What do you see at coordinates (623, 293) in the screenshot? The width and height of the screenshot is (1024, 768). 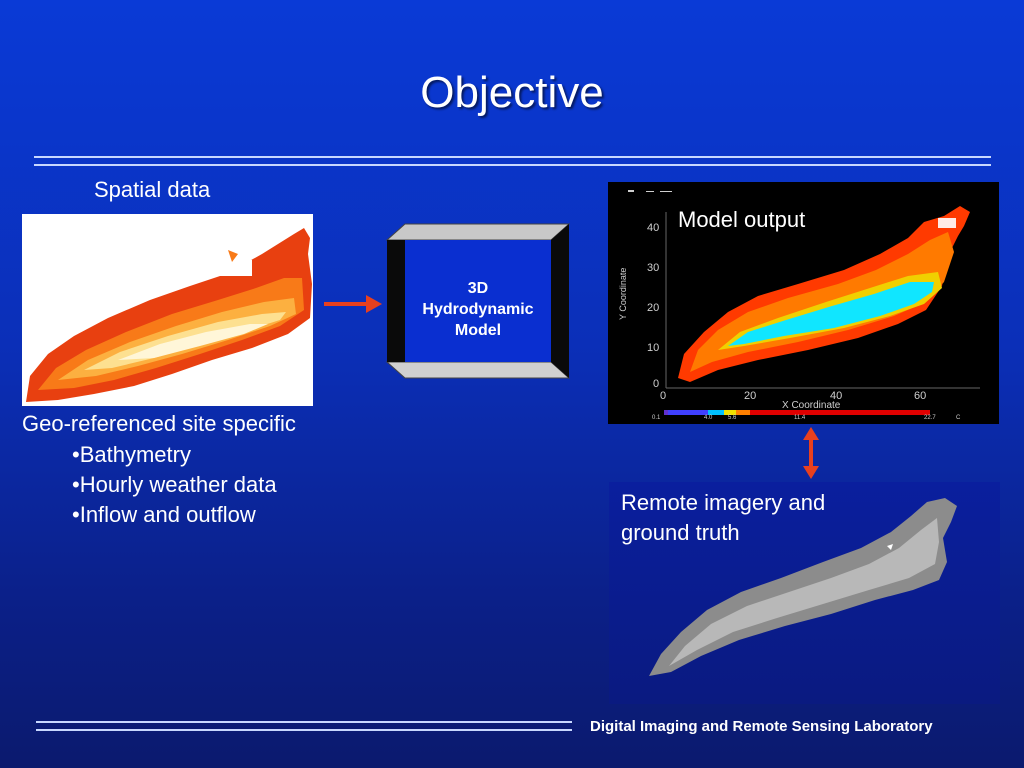 I see `y-axis-label: Y Coordinate` at bounding box center [623, 293].